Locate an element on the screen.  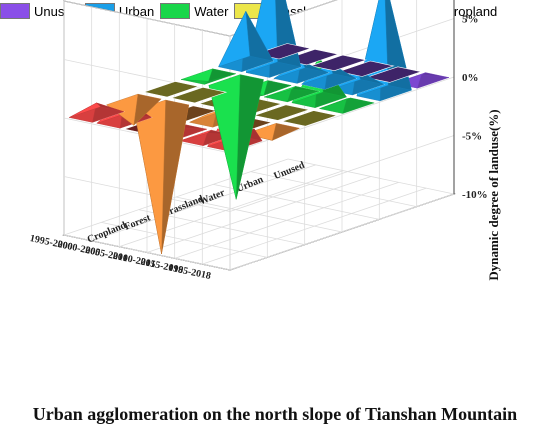
z-tick-label: -5% is located at coordinates (472, 137).